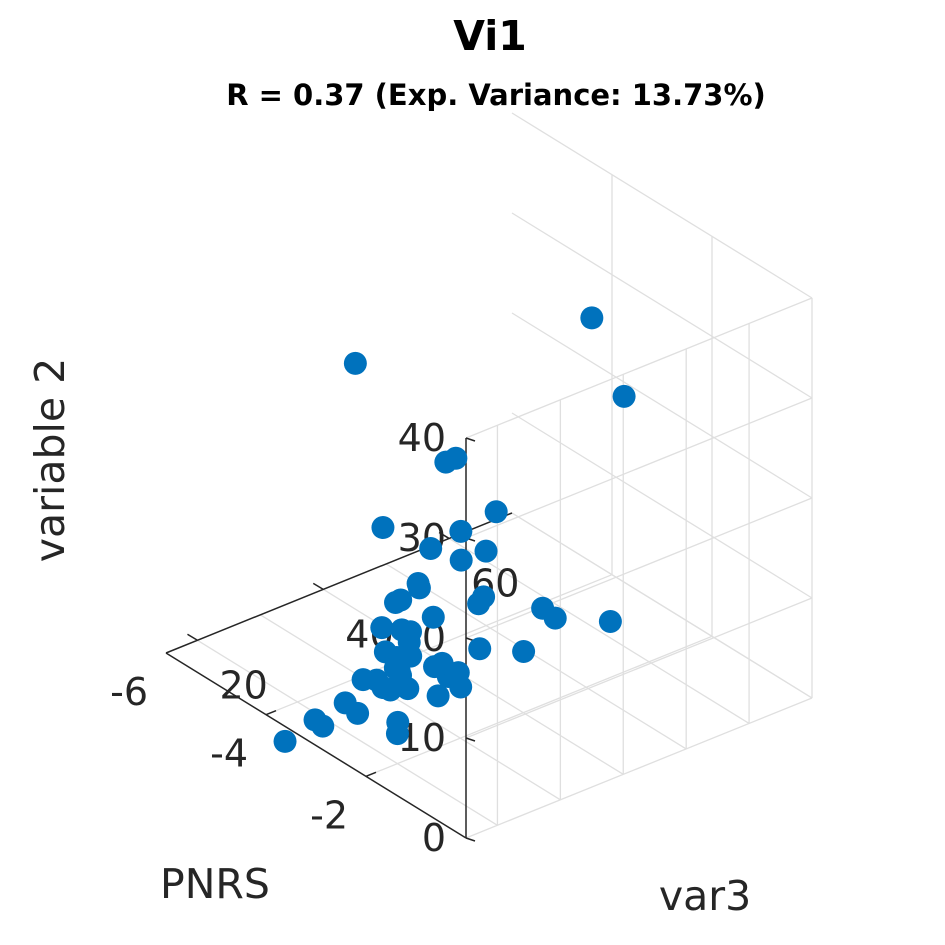 This screenshot has height=945, width=945. Describe the element at coordinates (705, 896) in the screenshot. I see `x-axis-label: var3` at that location.